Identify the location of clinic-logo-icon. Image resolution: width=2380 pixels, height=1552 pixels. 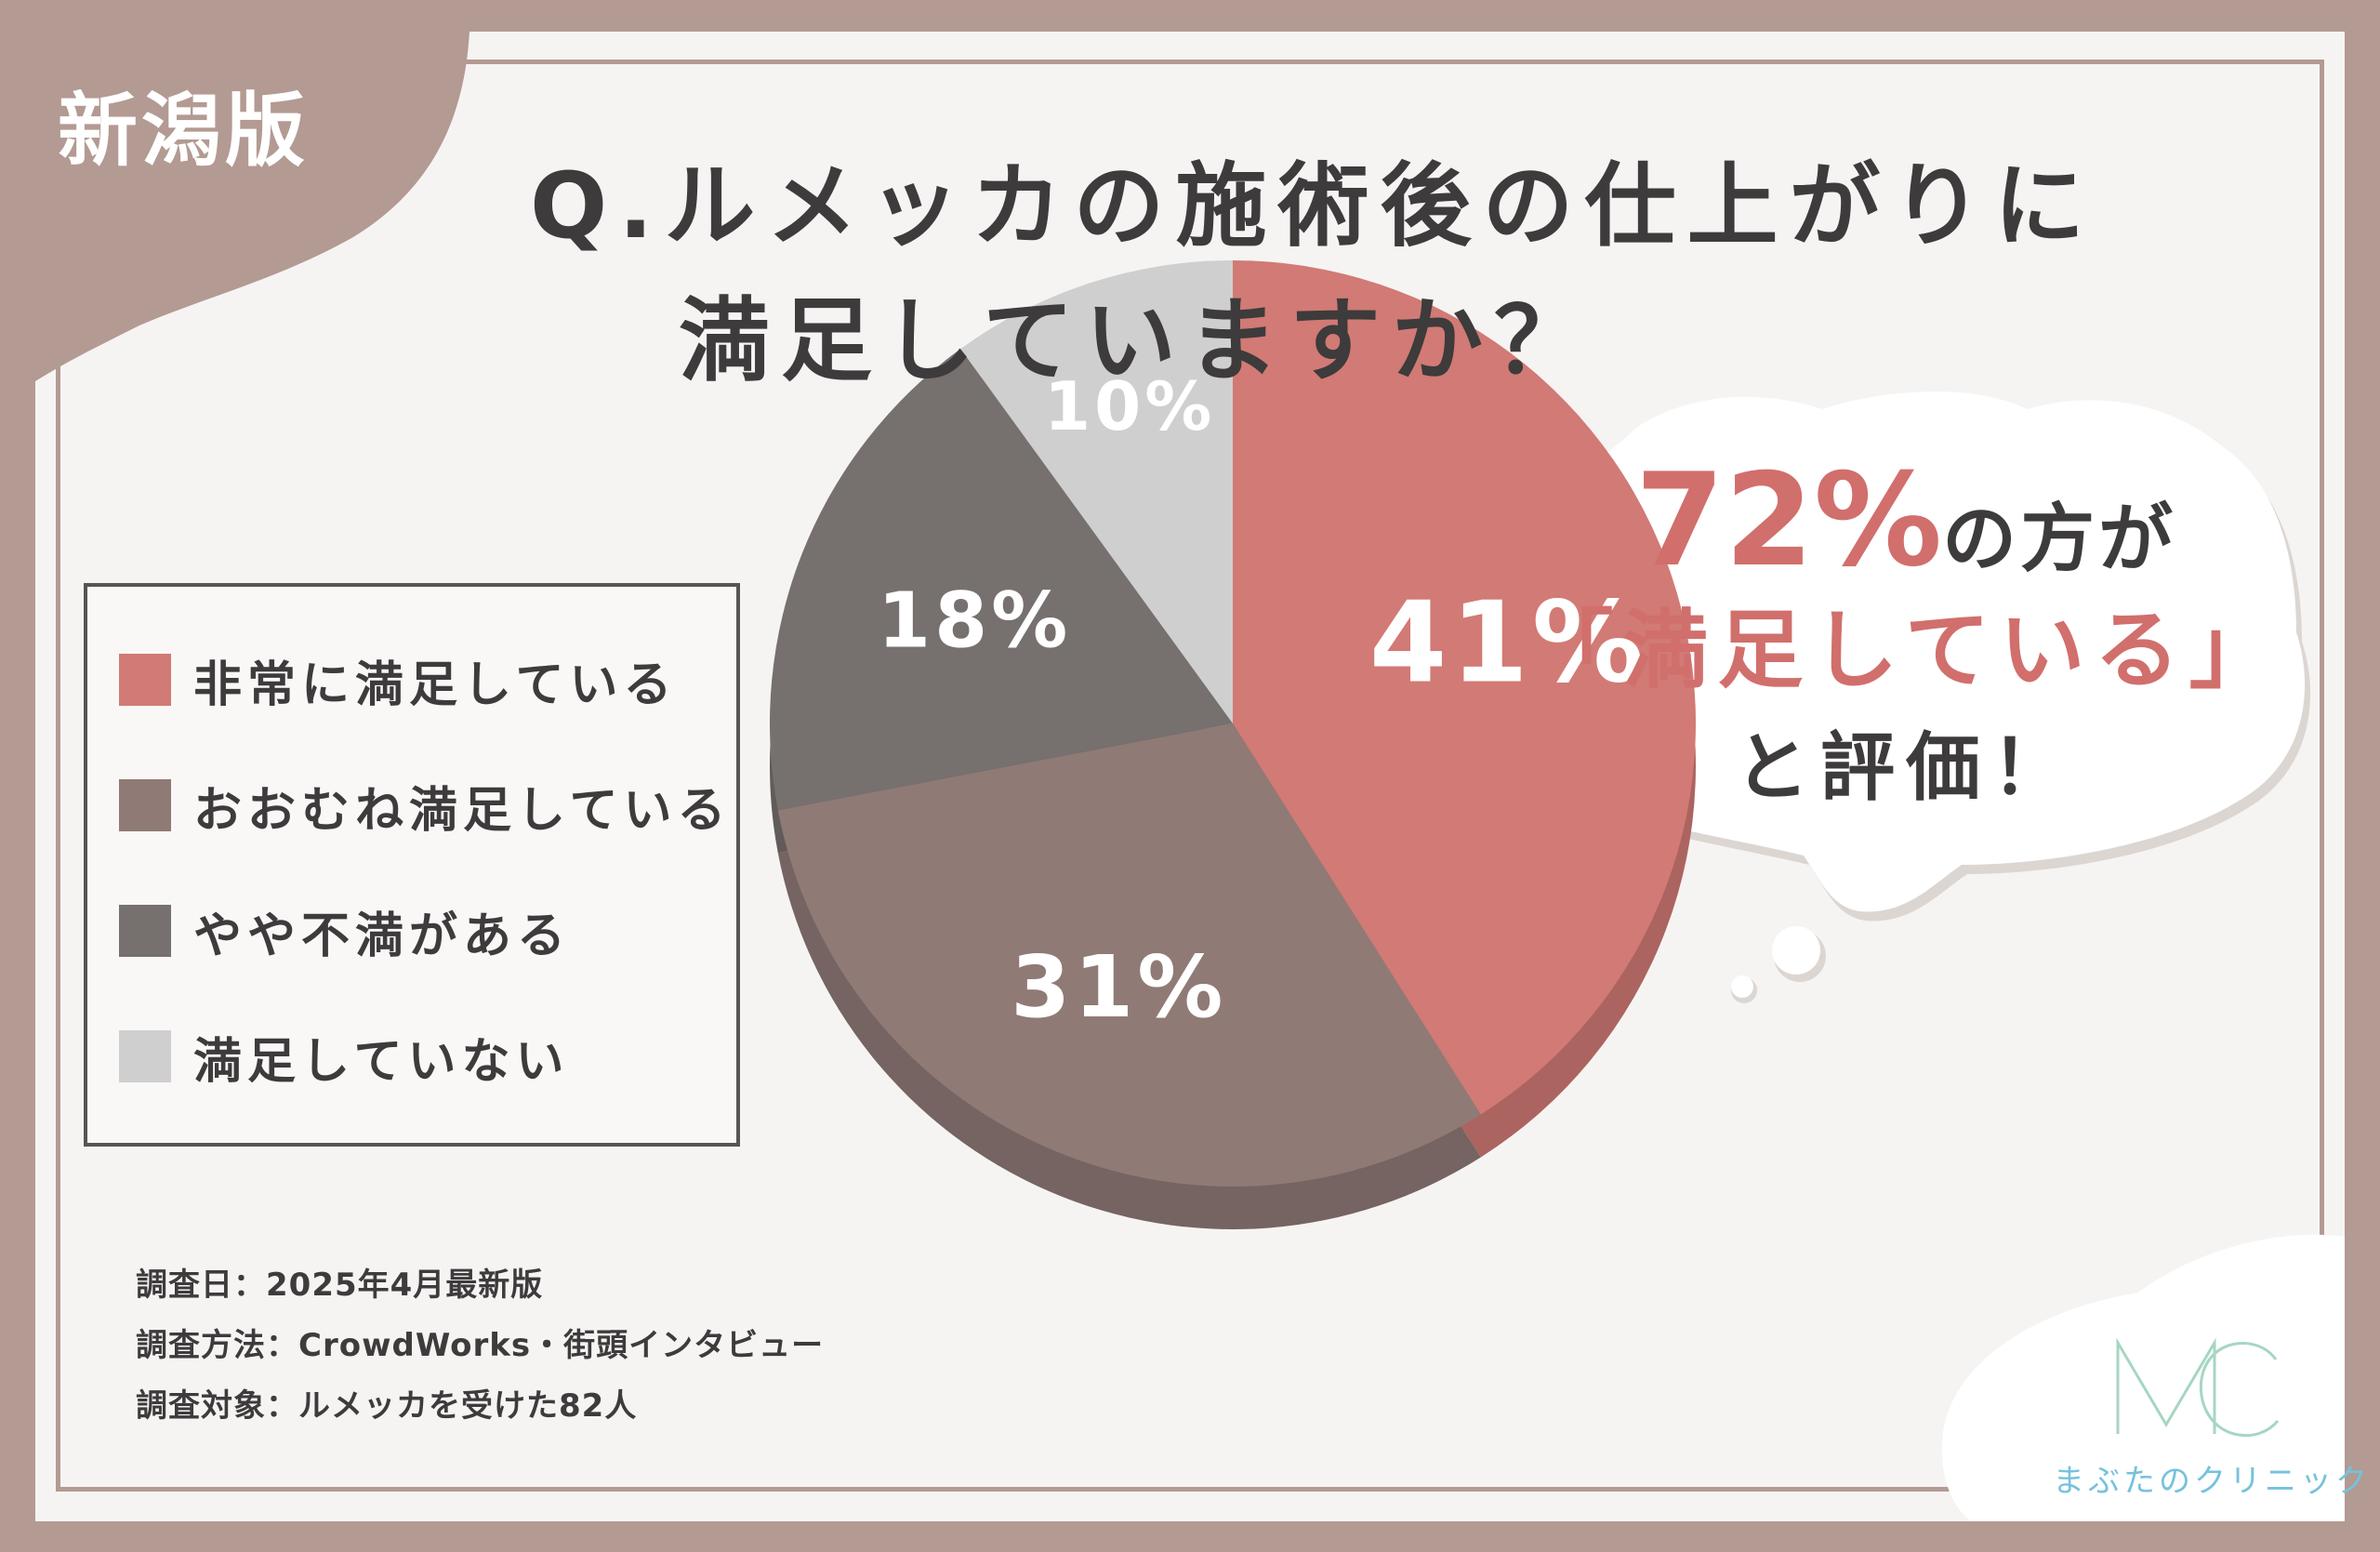
(2198, 1387).